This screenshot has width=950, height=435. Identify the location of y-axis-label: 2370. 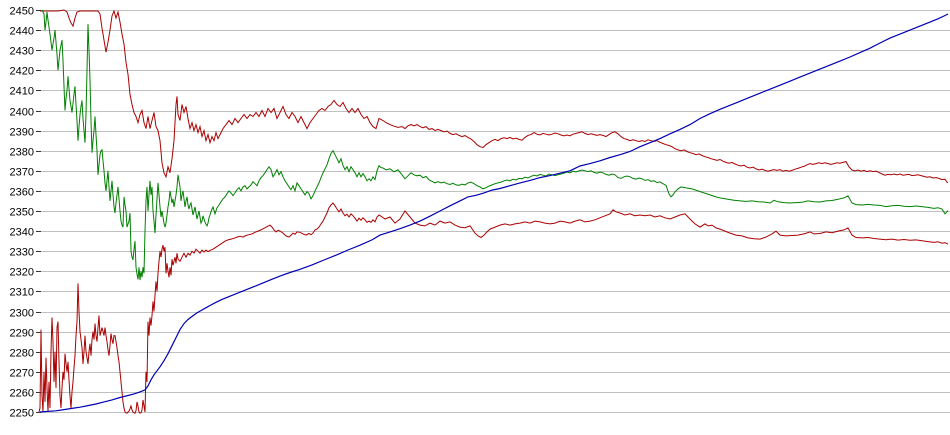
(22, 173).